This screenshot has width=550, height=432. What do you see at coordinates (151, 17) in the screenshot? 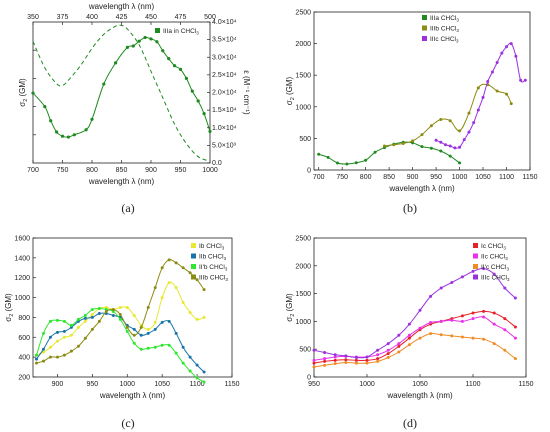
I see `x2-tick-label: 450` at bounding box center [151, 17].